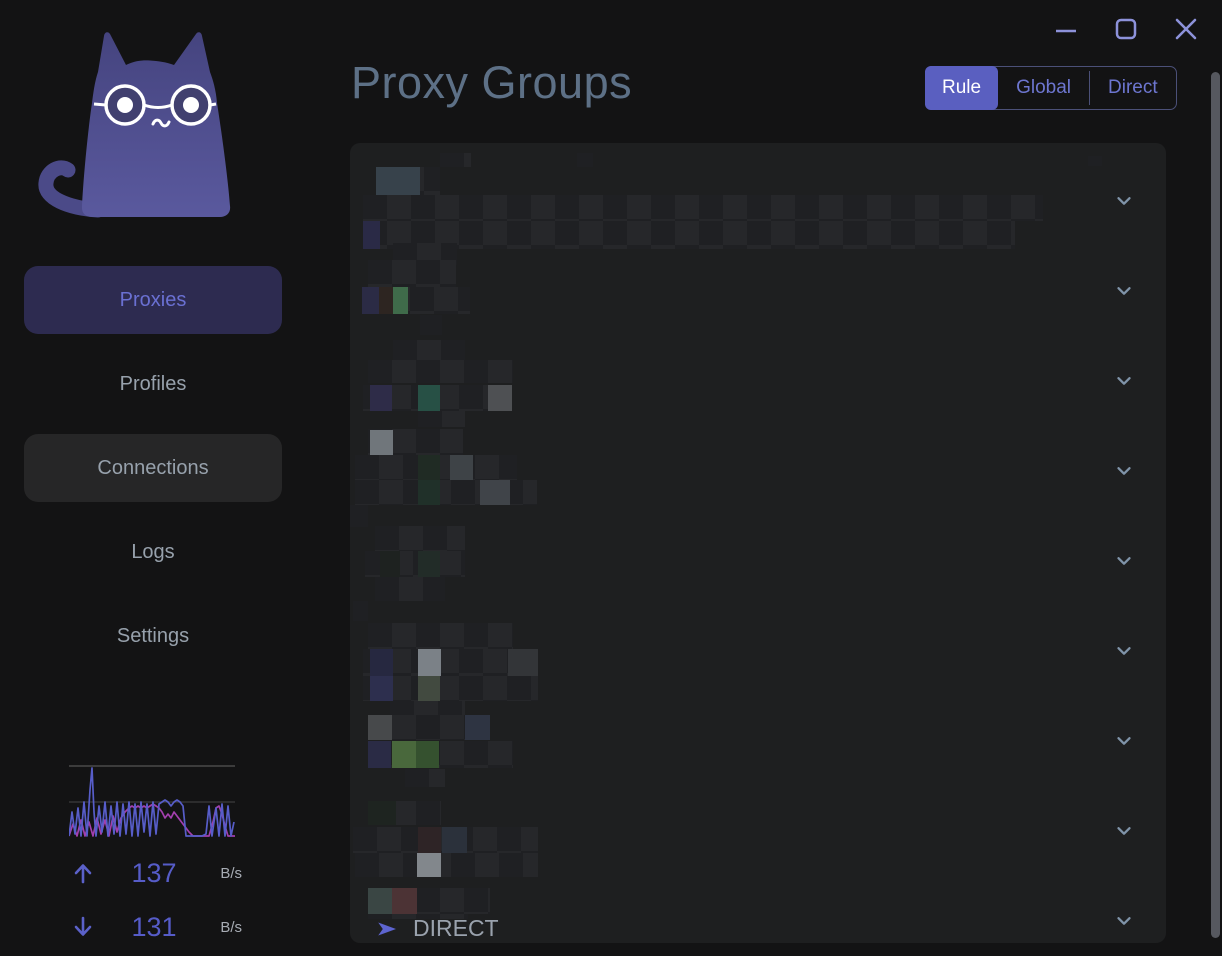 The width and height of the screenshot is (1222, 956). I want to click on maximize-icon, so click(1126, 29).